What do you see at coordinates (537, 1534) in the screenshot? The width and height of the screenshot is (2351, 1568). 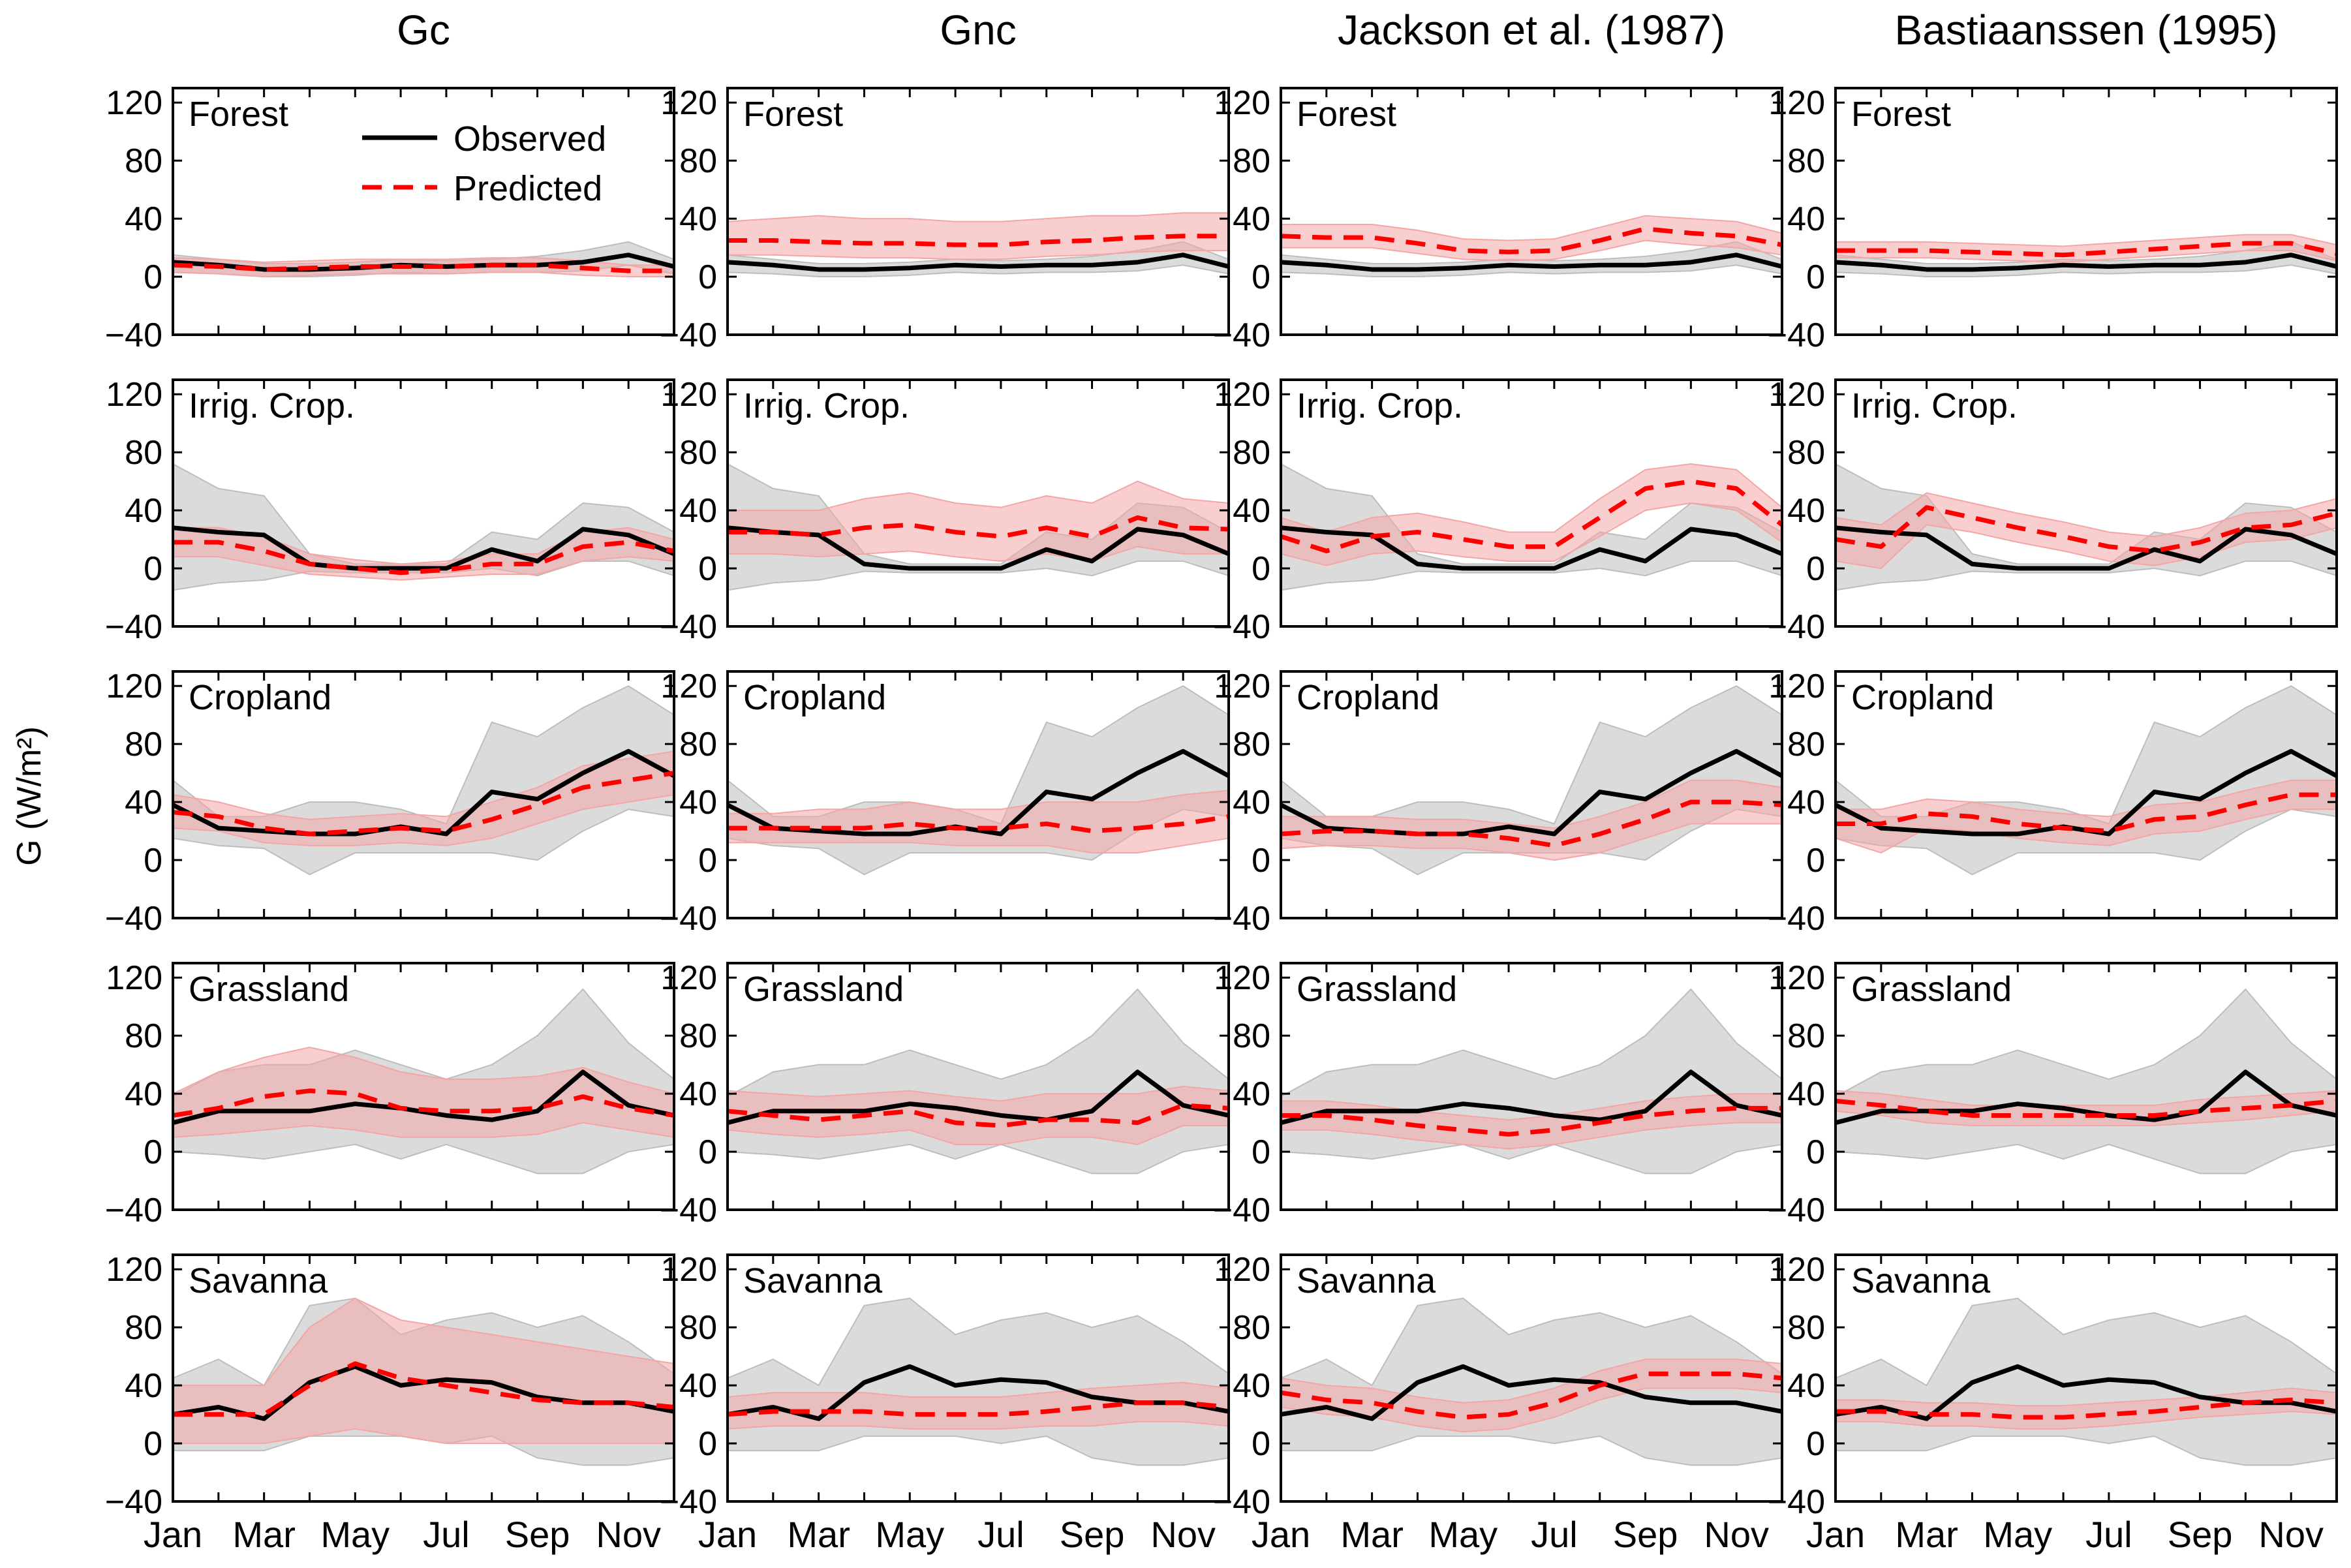 I see `x-tick-label: Sep` at bounding box center [537, 1534].